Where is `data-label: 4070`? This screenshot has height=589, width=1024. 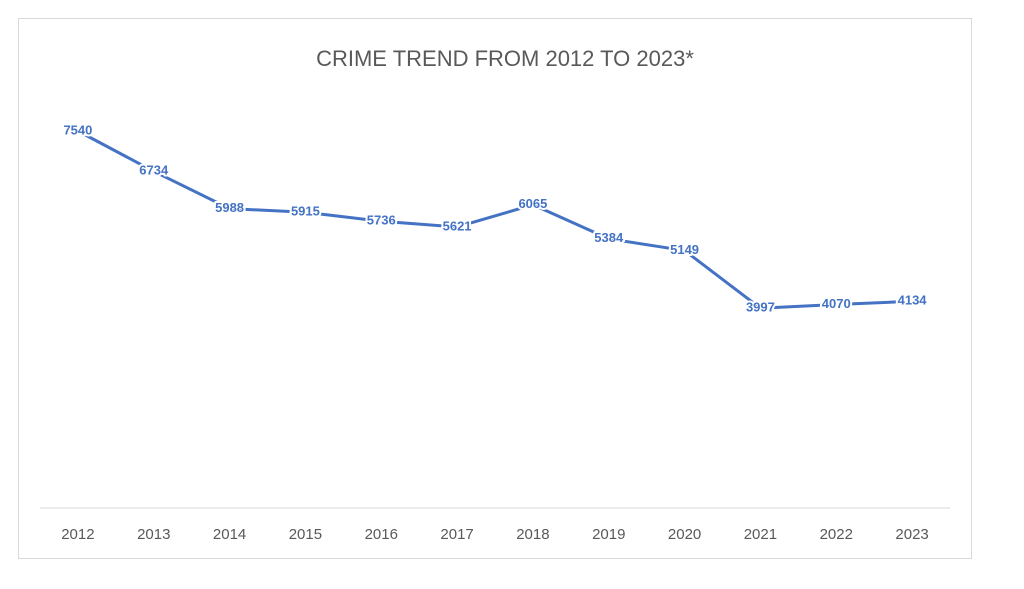
data-label: 4070 is located at coordinates (836, 303).